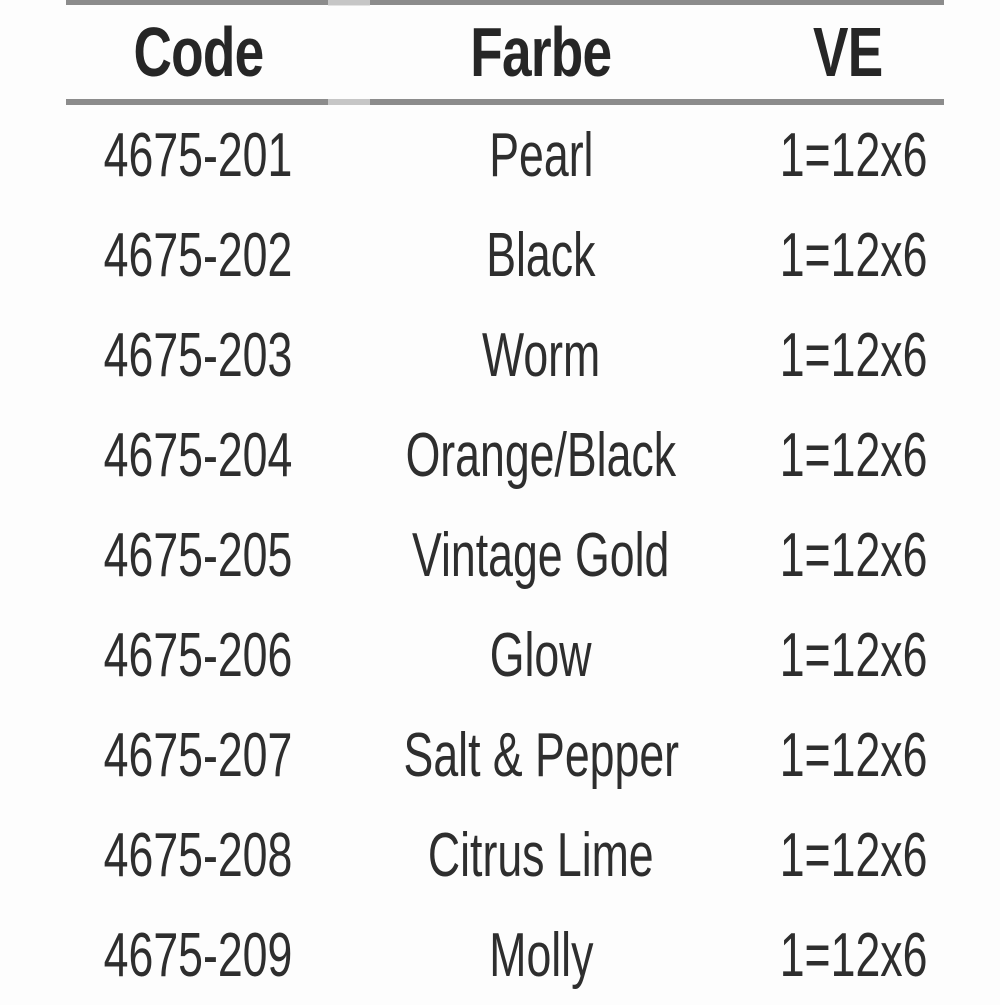  I want to click on farbe-value: Glow, so click(541, 655).